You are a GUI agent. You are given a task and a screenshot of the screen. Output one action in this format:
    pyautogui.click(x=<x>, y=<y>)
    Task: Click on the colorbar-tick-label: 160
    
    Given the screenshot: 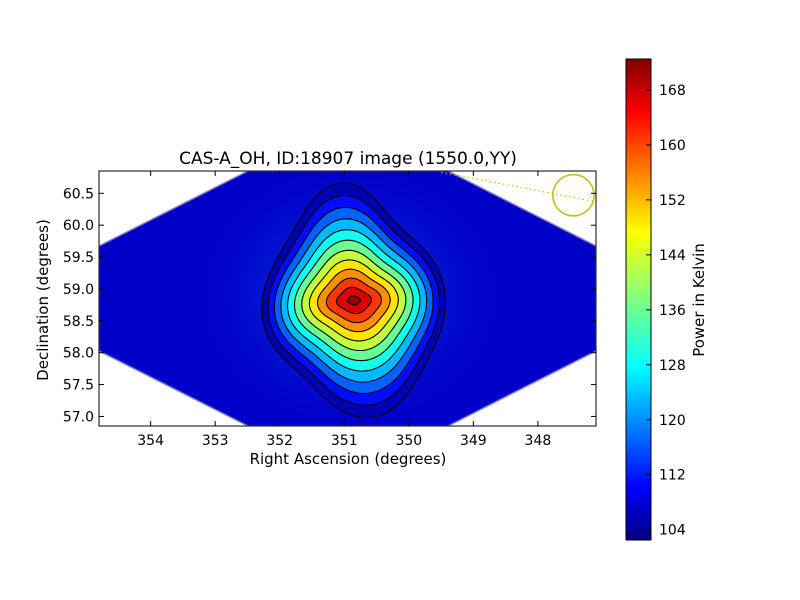 What is the action you would take?
    pyautogui.click(x=672, y=146)
    